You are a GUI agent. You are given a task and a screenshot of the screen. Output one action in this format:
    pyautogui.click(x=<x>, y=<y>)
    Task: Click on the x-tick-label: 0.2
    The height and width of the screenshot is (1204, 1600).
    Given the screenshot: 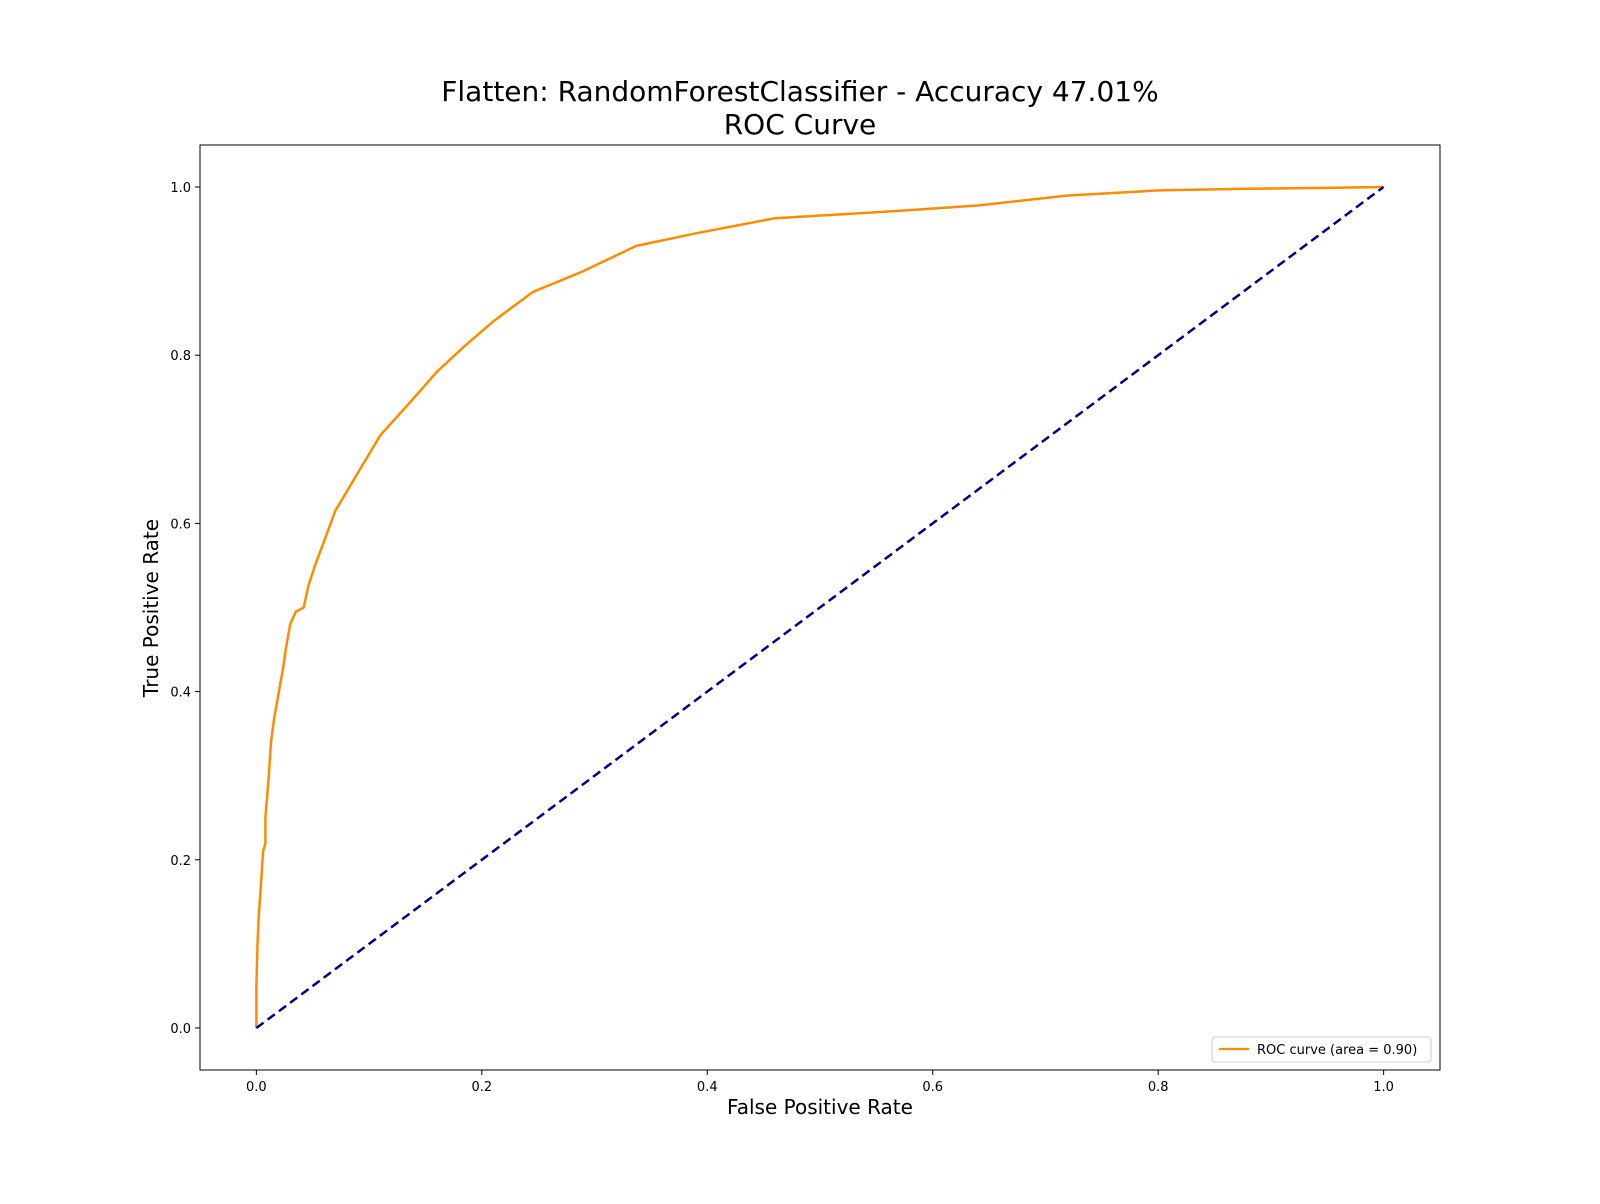 What is the action you would take?
    pyautogui.click(x=481, y=1087)
    